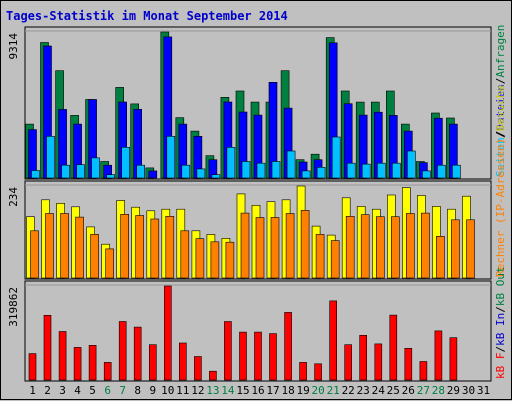 The width and height of the screenshot is (512, 401). What do you see at coordinates (215, 260) in the screenshot?
I see `bar-rechner-ip-adressen--day-13` at bounding box center [215, 260].